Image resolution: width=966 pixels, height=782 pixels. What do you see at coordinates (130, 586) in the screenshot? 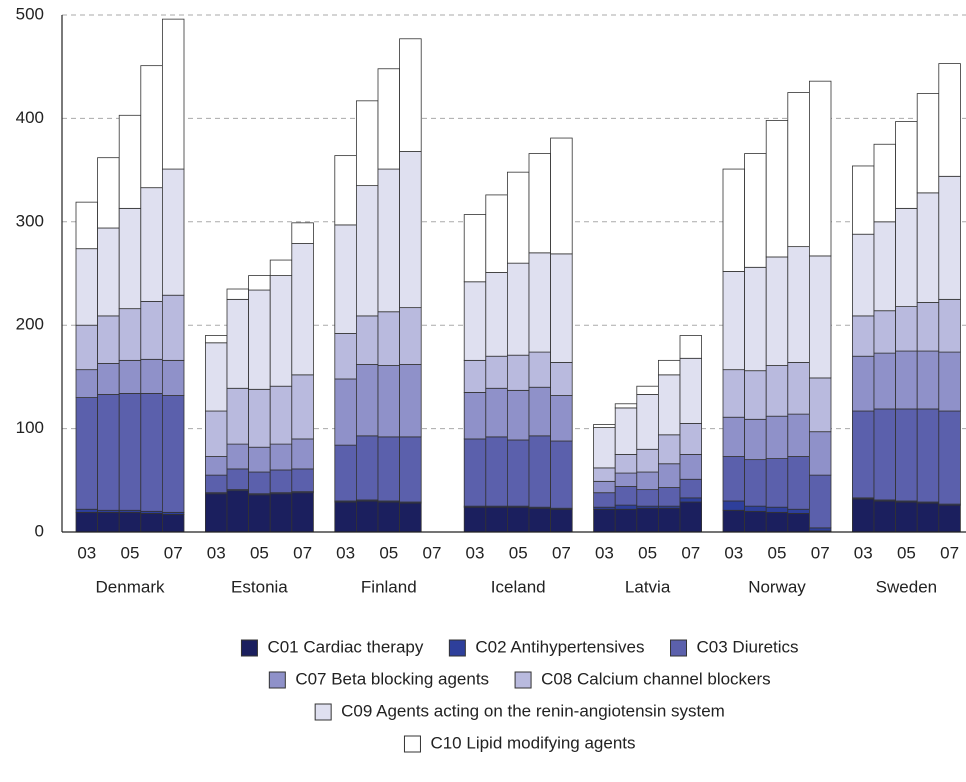
I see `group-label: Denmark` at bounding box center [130, 586].